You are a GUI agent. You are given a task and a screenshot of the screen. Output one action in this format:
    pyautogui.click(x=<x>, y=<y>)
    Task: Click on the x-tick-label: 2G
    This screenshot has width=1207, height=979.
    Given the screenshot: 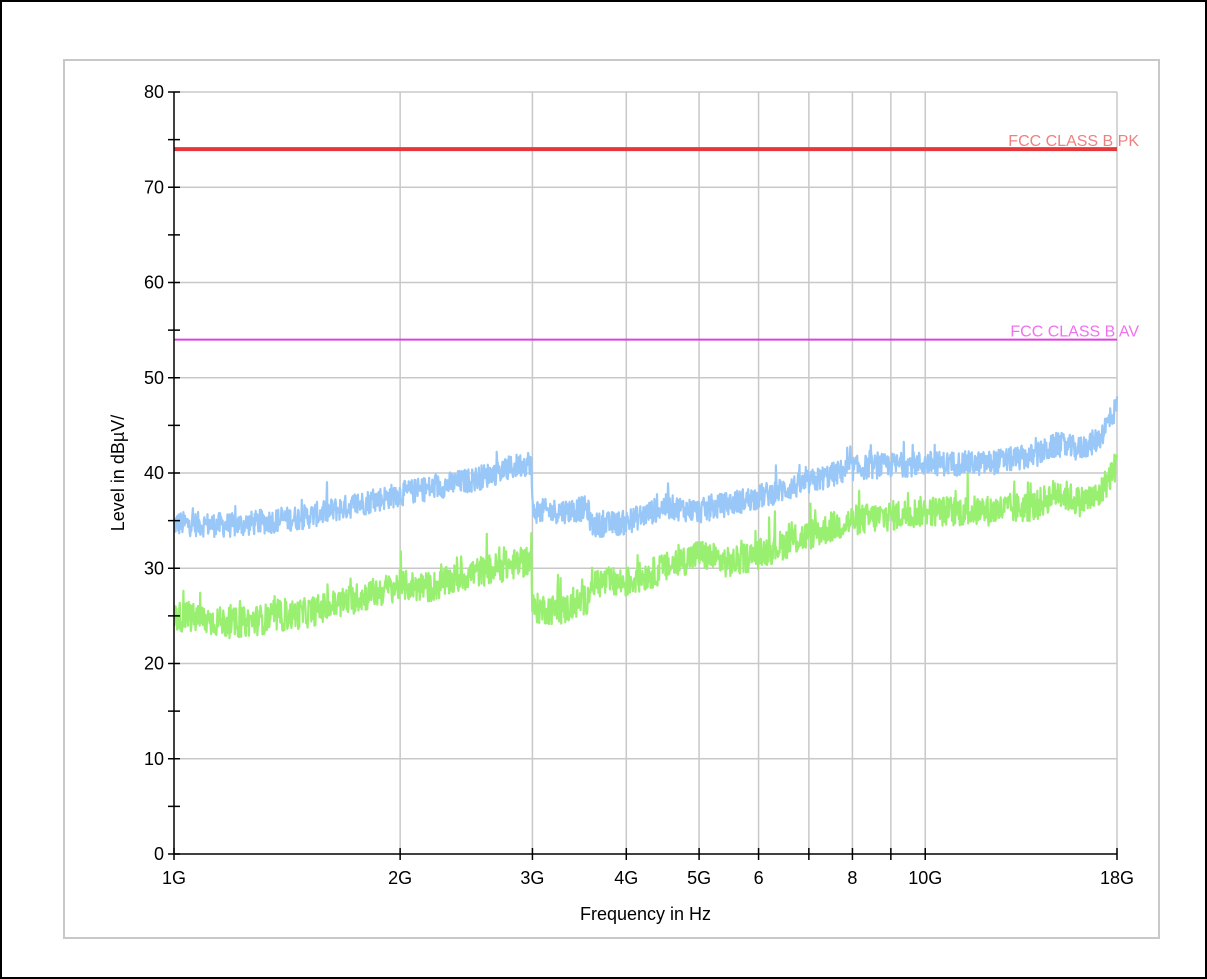 What is the action you would take?
    pyautogui.click(x=400, y=878)
    